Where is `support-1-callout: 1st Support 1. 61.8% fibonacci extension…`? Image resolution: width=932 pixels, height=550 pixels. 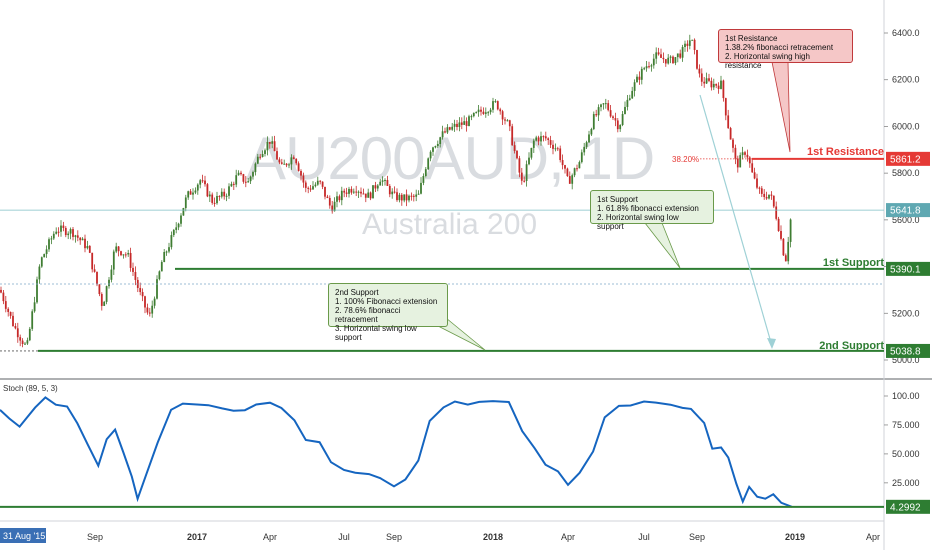 support-1-callout: 1st Support 1. 61.8% fibonacci extension… is located at coordinates (652, 210).